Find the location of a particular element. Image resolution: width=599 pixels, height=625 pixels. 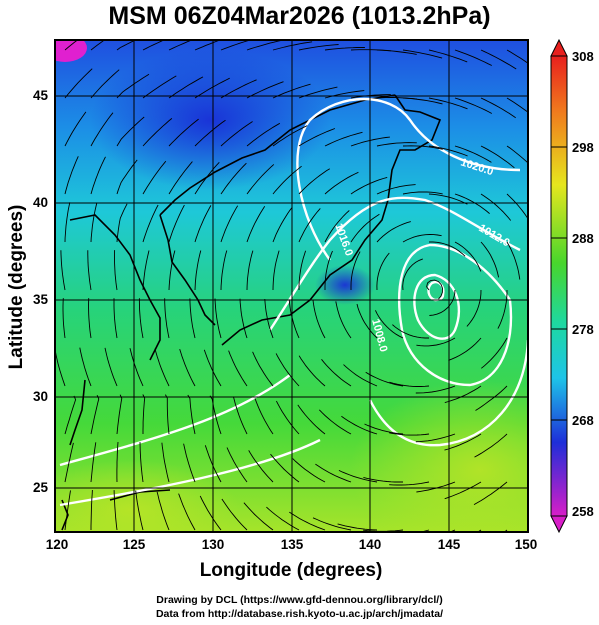

x-tick-label: 150 is located at coordinates (526, 544).